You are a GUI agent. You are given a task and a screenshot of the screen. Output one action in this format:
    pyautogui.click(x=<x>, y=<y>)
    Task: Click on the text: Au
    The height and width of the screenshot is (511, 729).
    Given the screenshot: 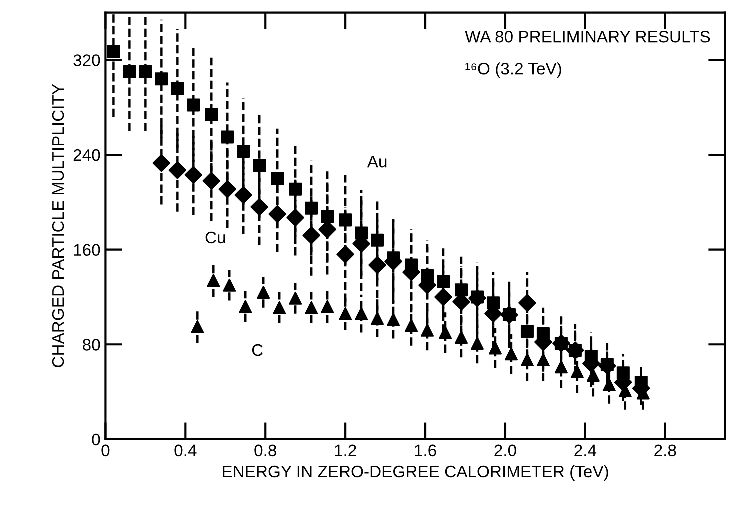 What is the action you would take?
    pyautogui.click(x=377, y=162)
    